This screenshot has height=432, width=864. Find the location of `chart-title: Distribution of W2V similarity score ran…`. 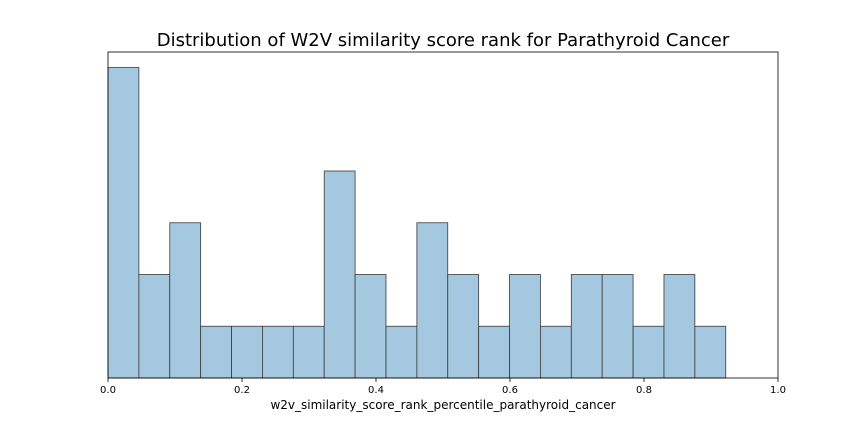

chart-title: Distribution of W2V similarity score ran… is located at coordinates (443, 40).